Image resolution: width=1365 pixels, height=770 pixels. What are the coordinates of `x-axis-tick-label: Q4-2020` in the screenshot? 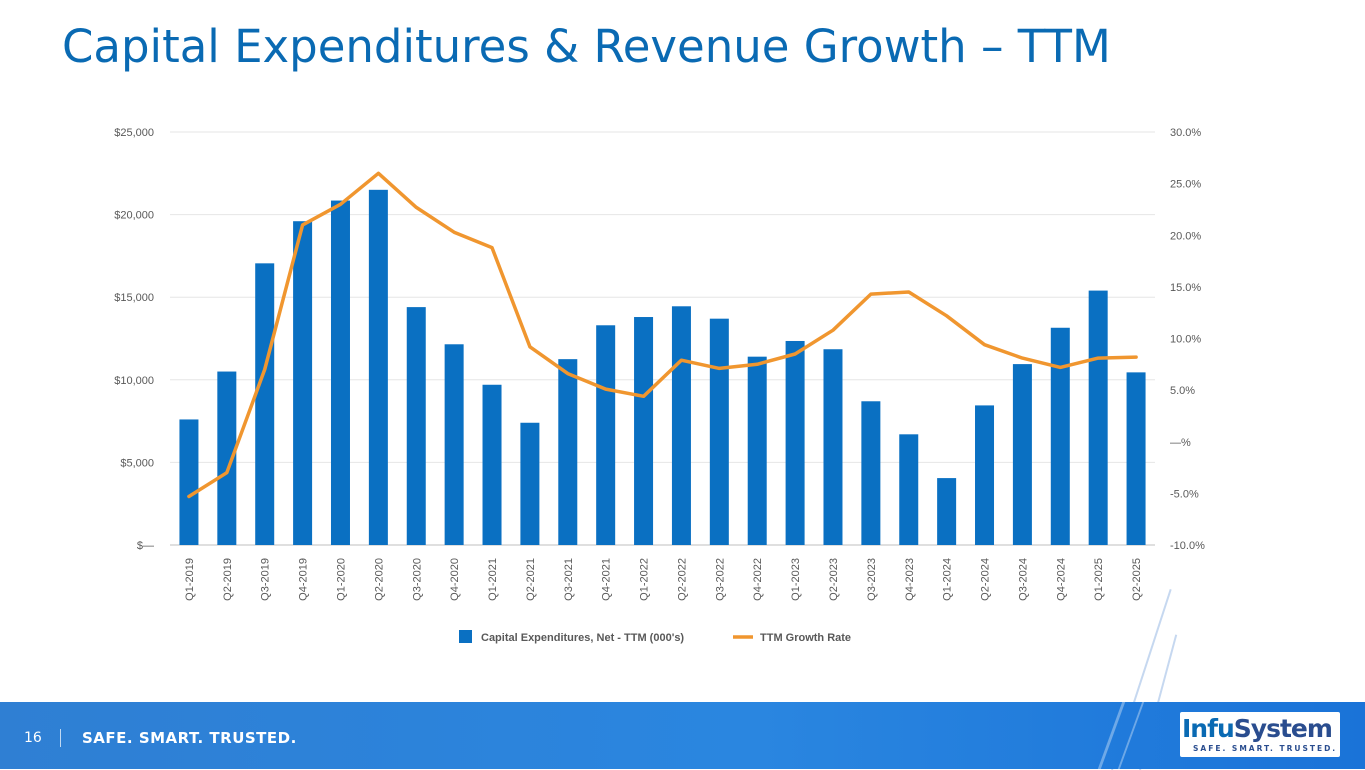 It's located at (455, 579).